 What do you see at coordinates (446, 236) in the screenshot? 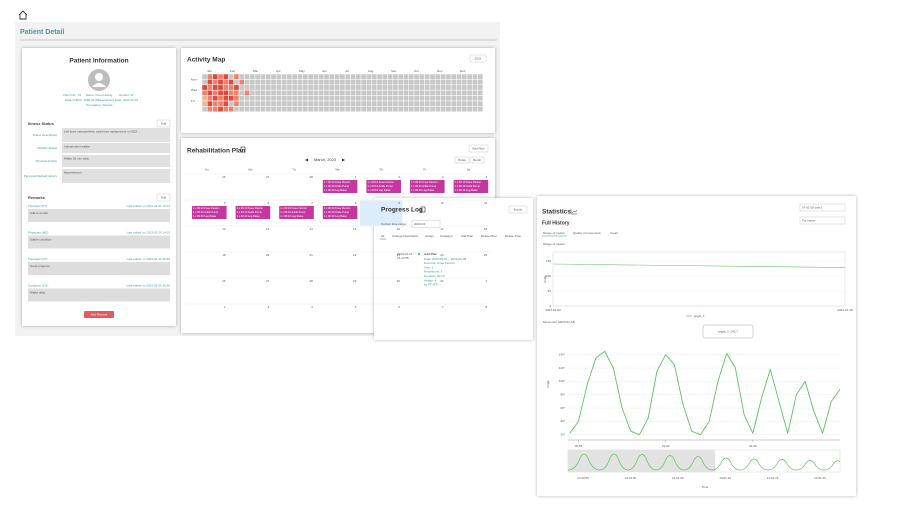
I see `log-tab: Unassign` at bounding box center [446, 236].